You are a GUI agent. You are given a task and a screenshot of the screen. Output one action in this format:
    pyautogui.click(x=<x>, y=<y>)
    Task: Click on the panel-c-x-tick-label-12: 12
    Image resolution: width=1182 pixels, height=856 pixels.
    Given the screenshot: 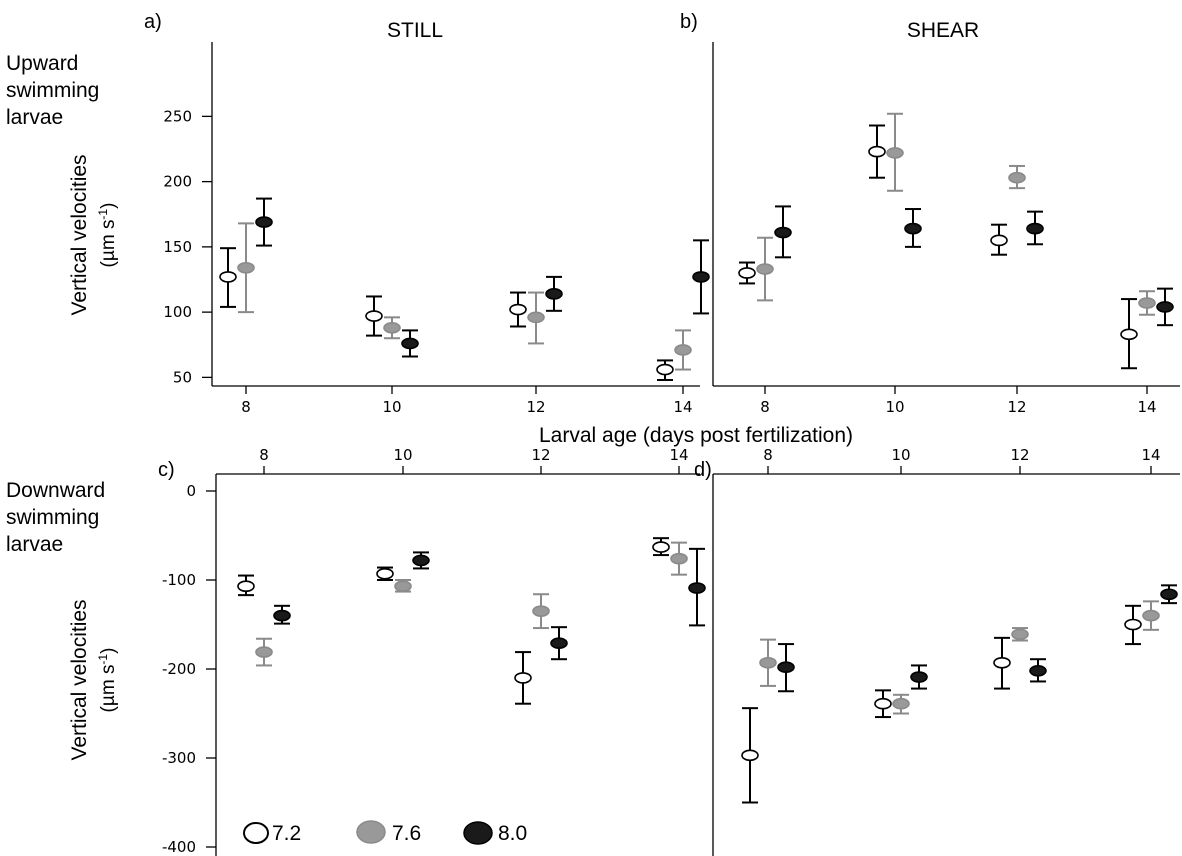 What is the action you would take?
    pyautogui.click(x=540, y=455)
    